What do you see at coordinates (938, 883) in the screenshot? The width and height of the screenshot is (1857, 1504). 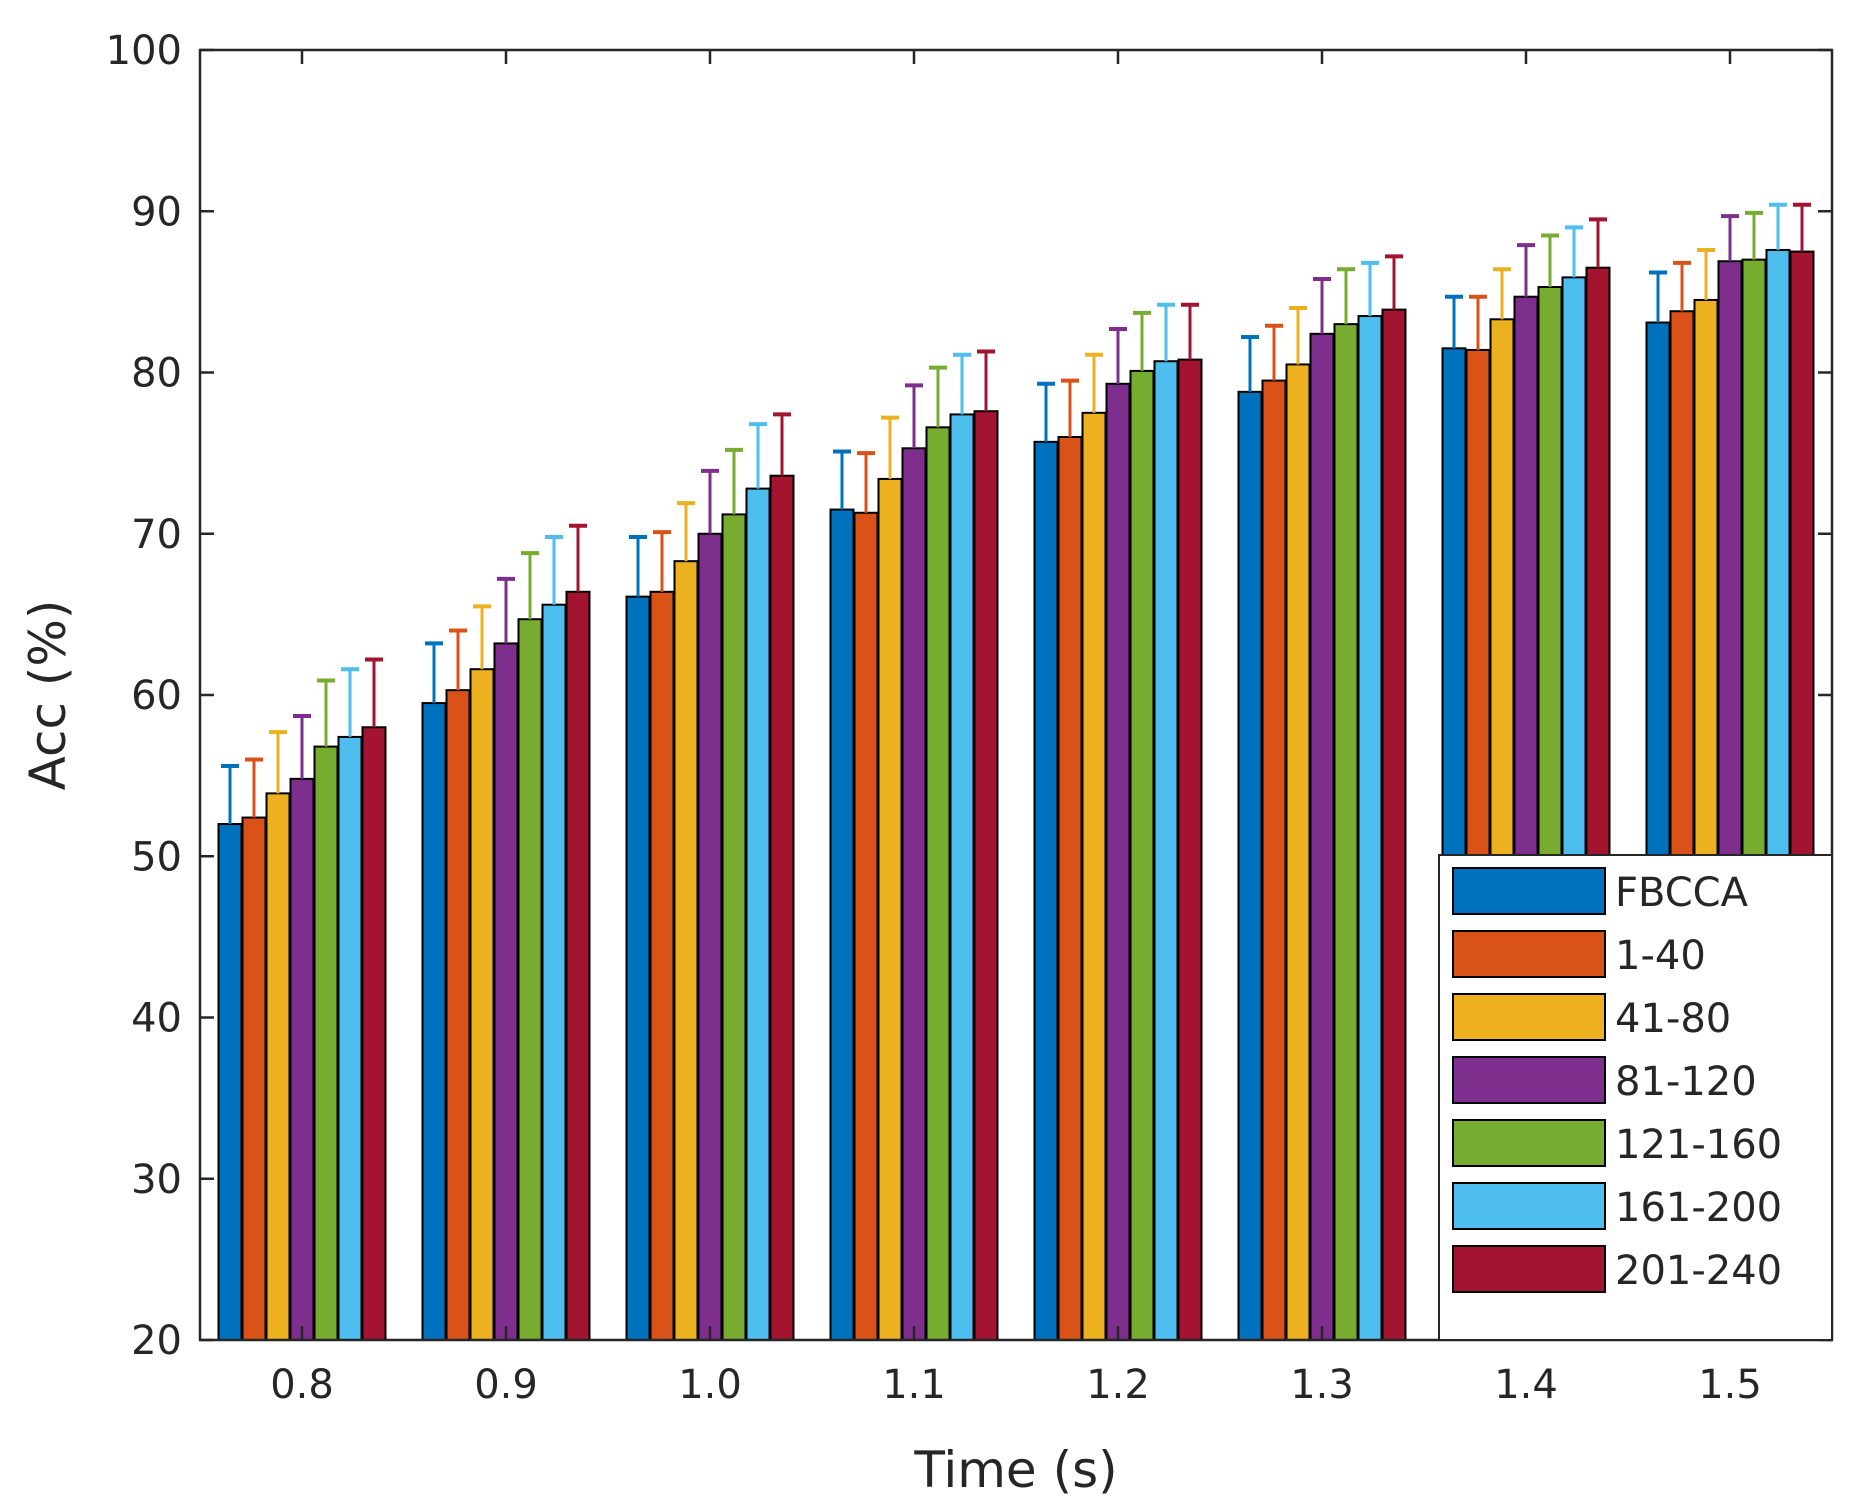 I see `bar-121-160-1.1` at bounding box center [938, 883].